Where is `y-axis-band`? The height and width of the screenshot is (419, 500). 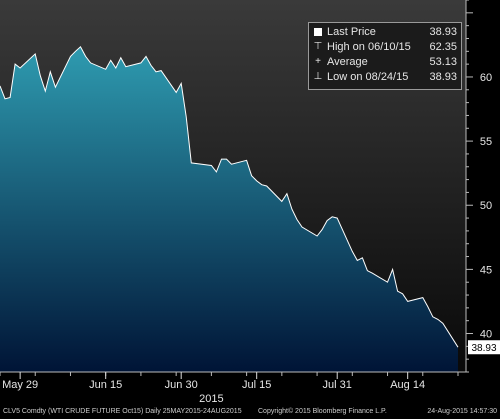
y-axis-band is located at coordinates (483, 202).